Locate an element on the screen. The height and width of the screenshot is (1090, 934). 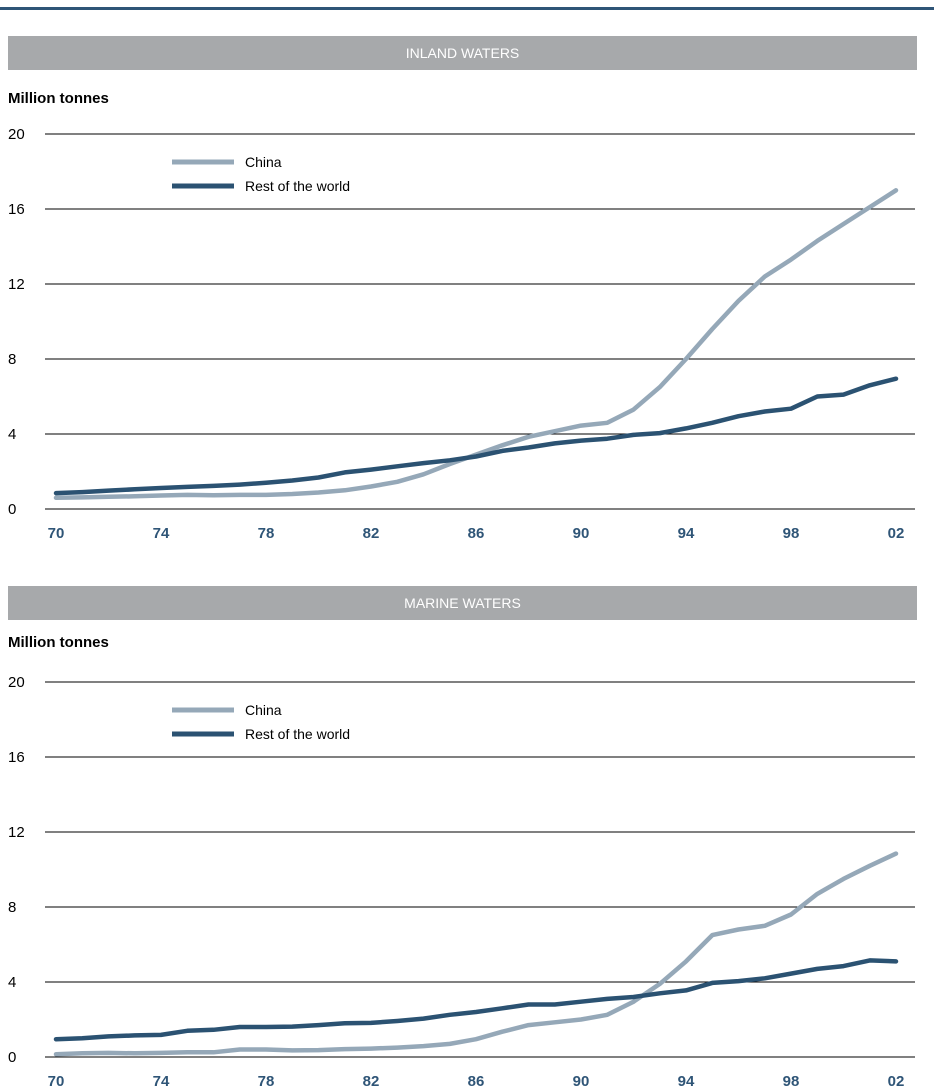
chart-title: MARINE WATERS is located at coordinates (462, 603).